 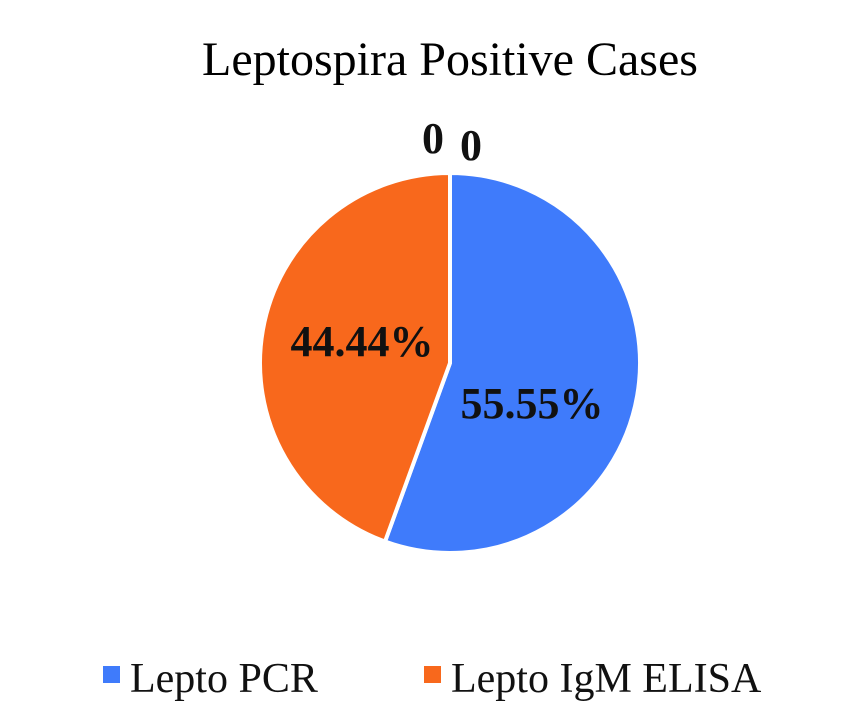 What do you see at coordinates (471, 145) in the screenshot?
I see `zero-label-2: 0` at bounding box center [471, 145].